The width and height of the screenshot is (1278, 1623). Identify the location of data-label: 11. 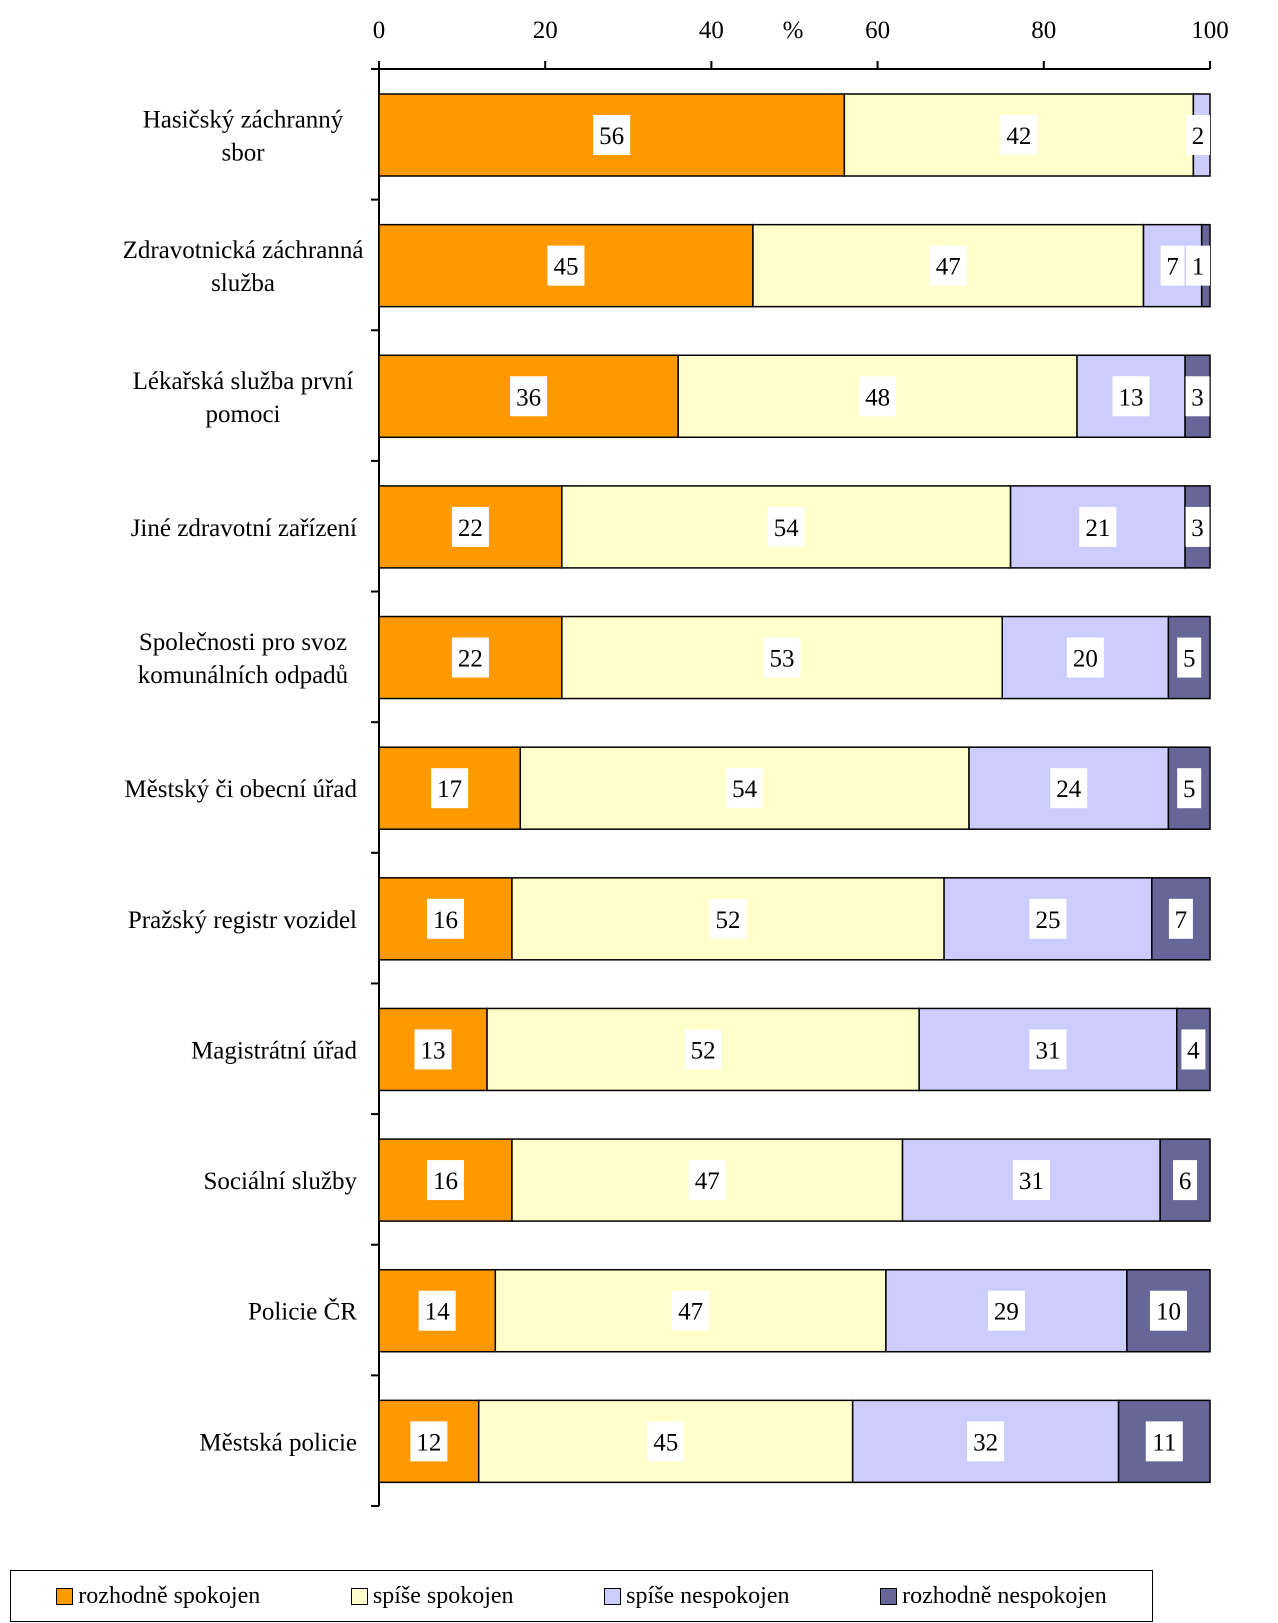
(1164, 1442).